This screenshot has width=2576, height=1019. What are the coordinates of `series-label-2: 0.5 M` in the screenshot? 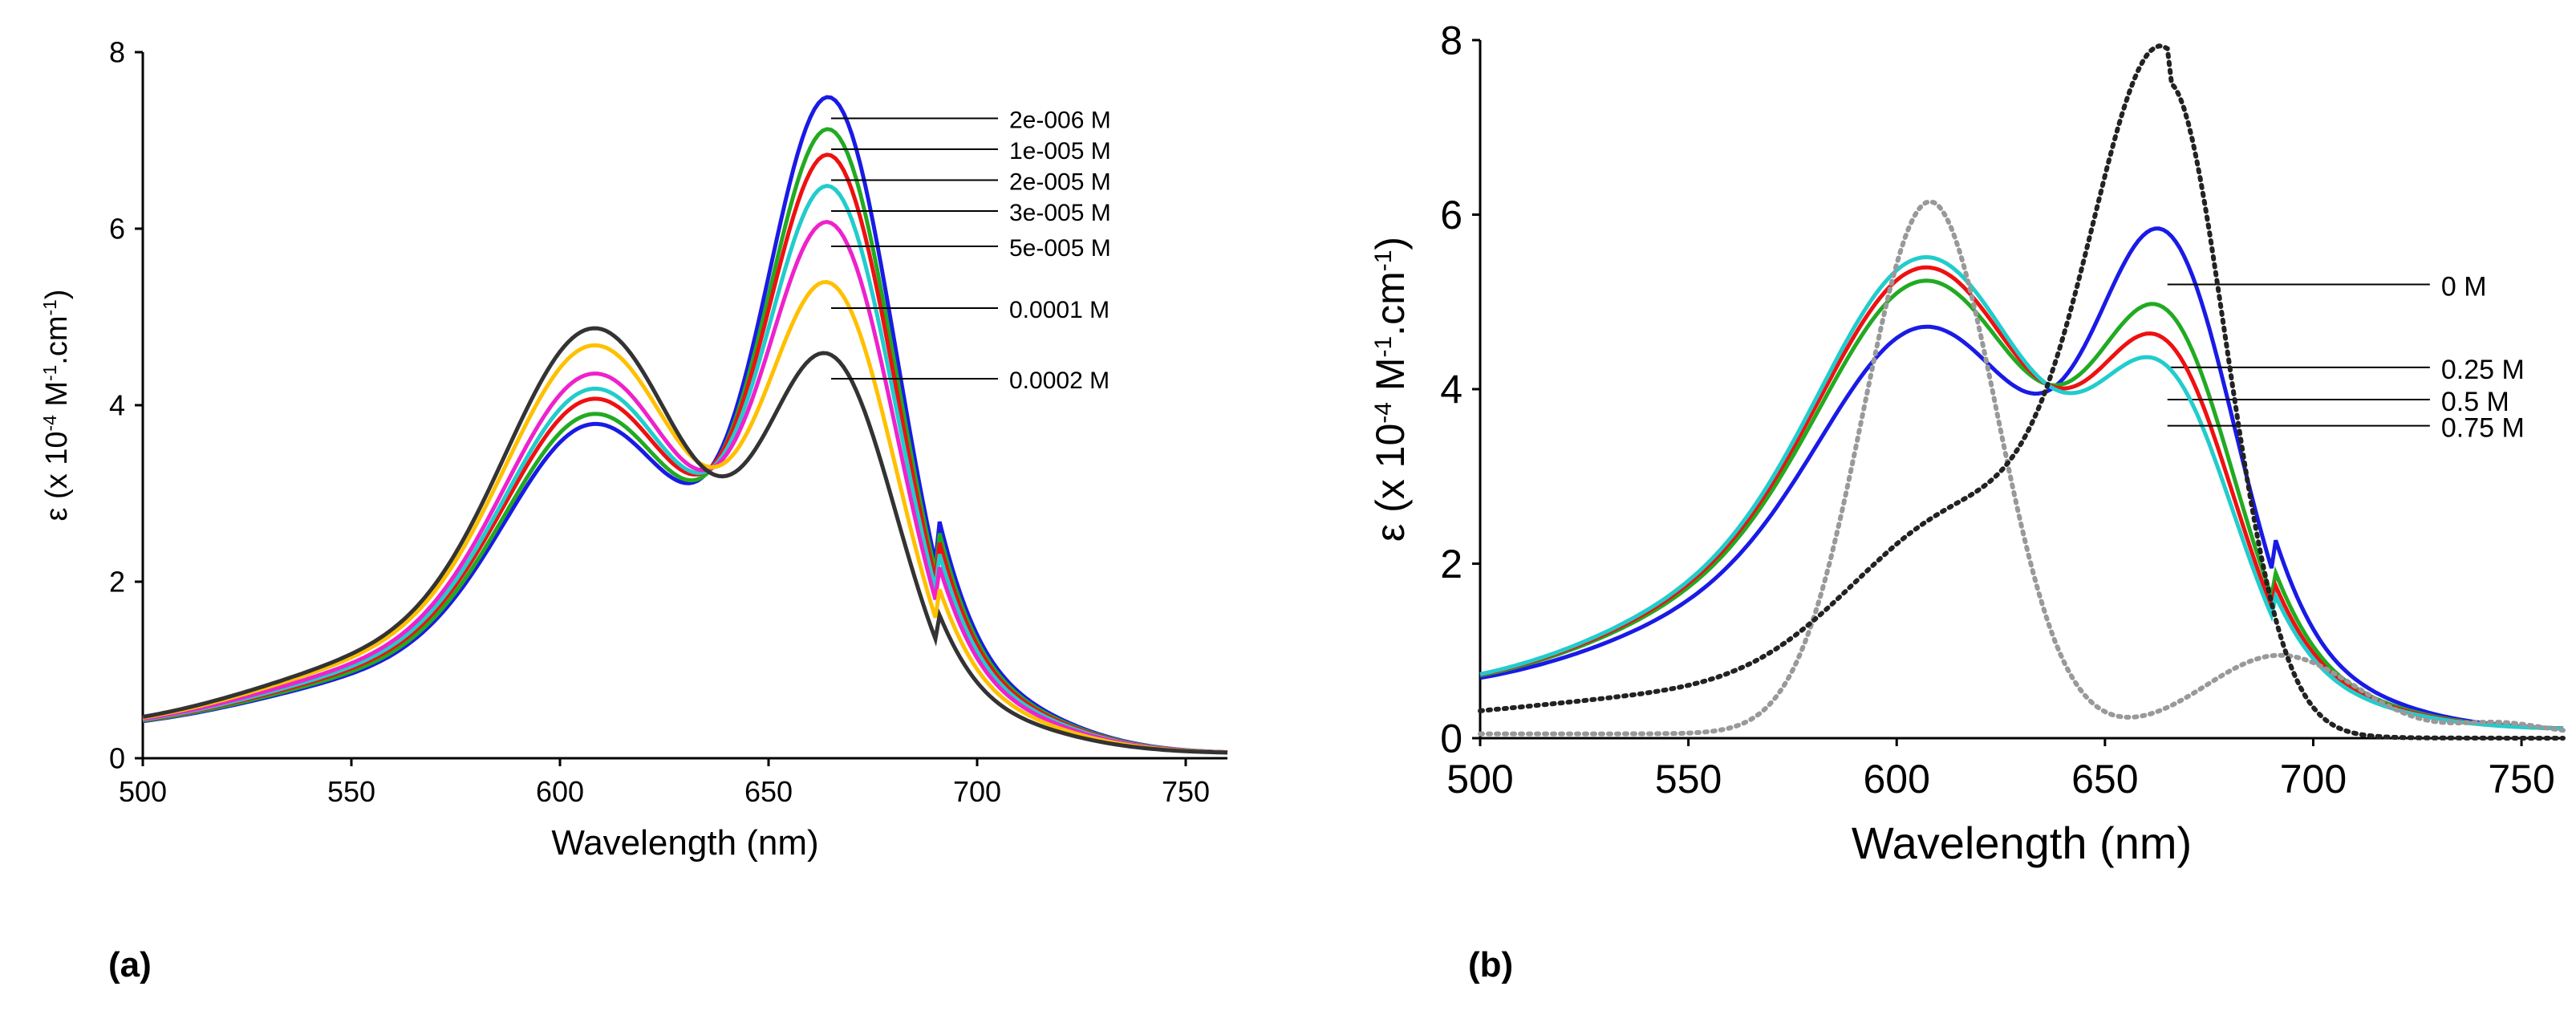 It's located at (2475, 402).